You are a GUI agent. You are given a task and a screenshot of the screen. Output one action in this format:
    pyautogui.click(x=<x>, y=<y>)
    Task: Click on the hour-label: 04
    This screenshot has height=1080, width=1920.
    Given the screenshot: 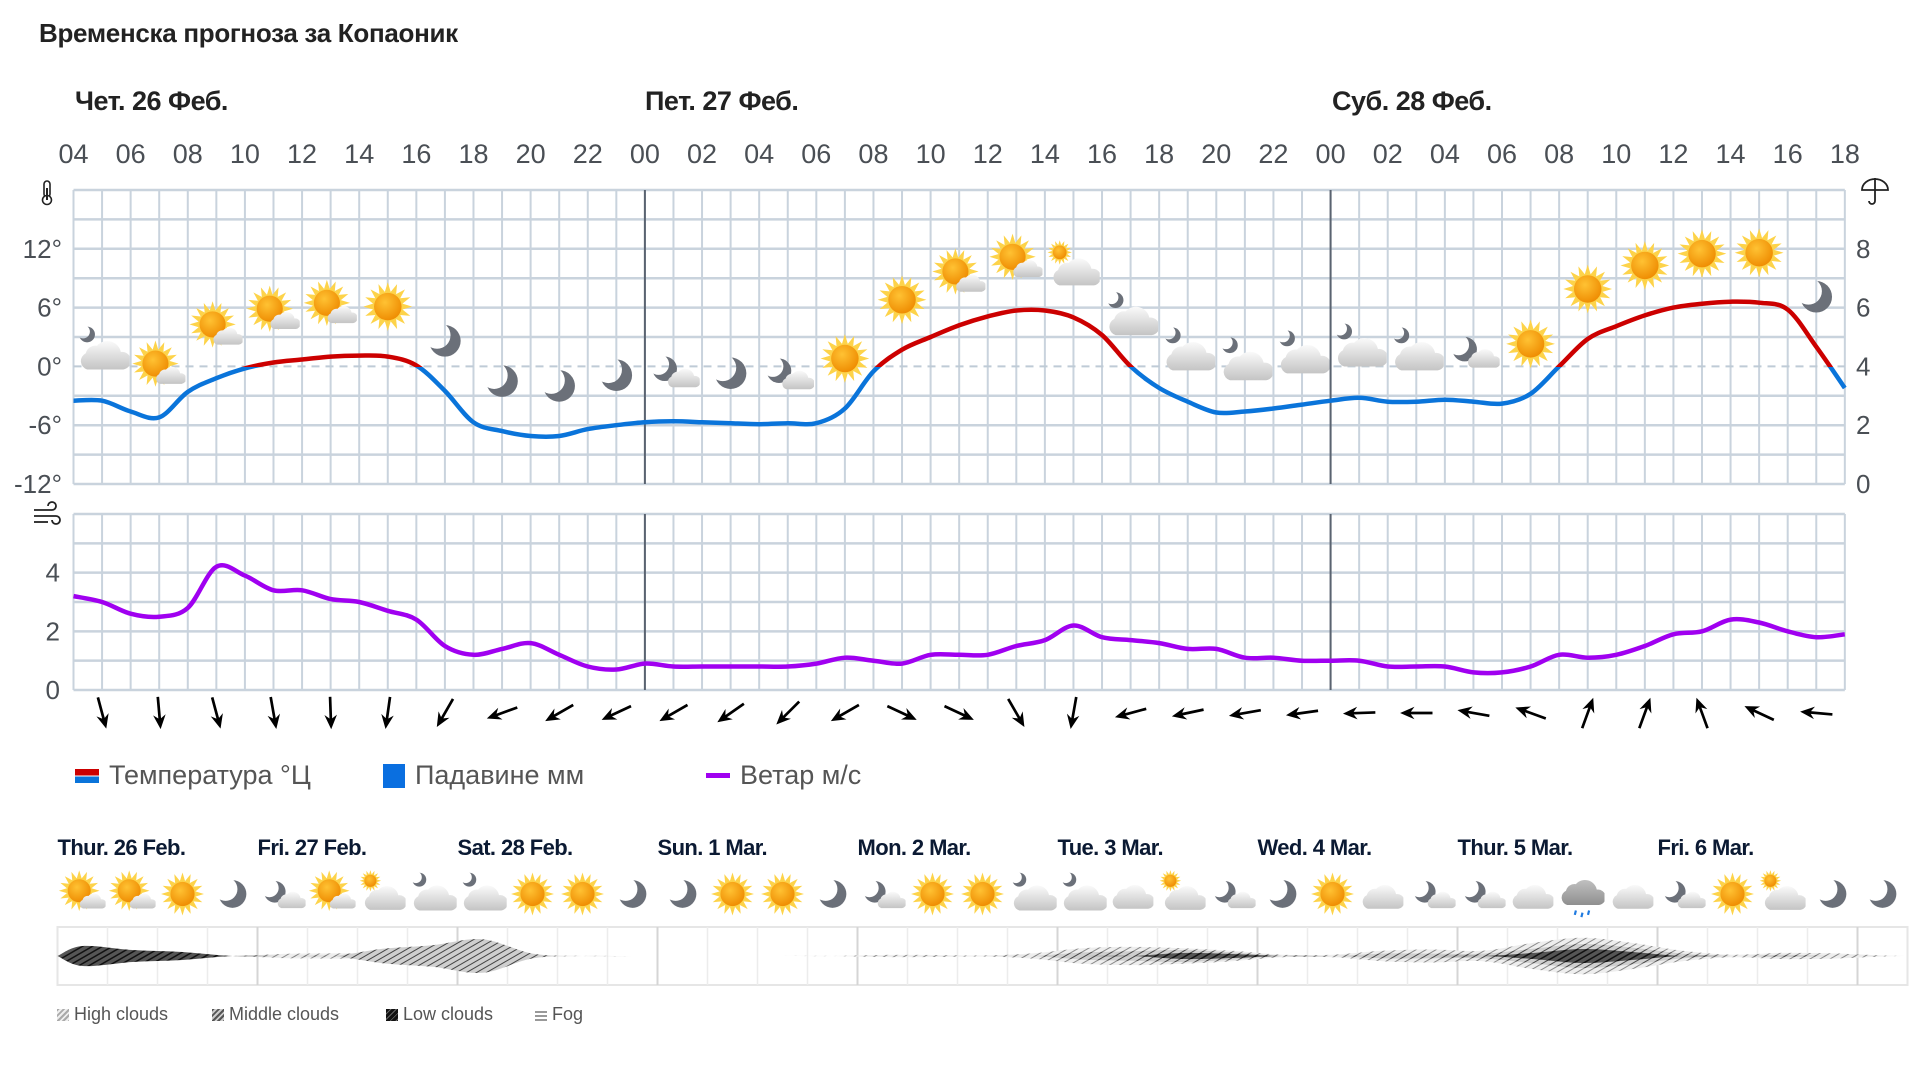 What is the action you would take?
    pyautogui.click(x=1445, y=154)
    